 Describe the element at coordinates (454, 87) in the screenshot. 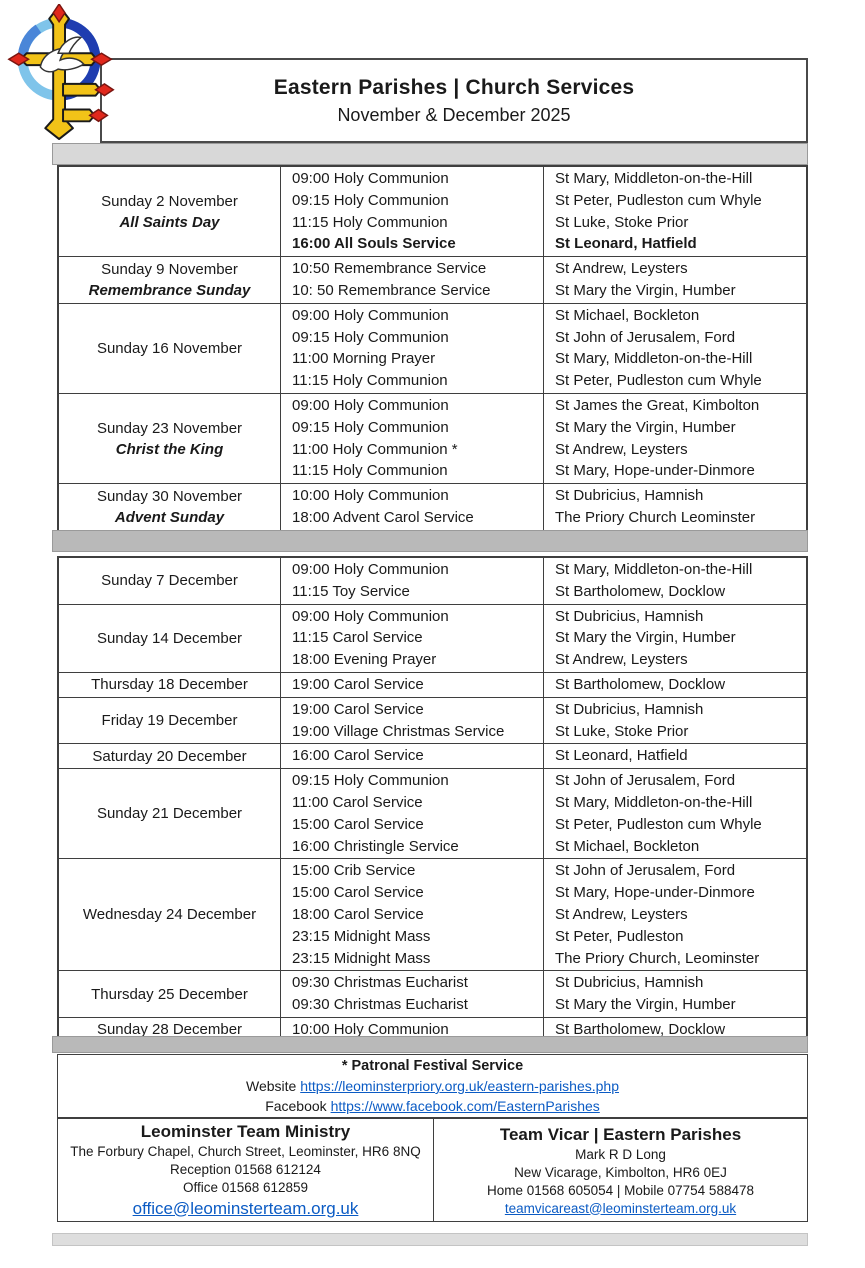

I see `page-title: Eastern Parishes | Church Services` at that location.